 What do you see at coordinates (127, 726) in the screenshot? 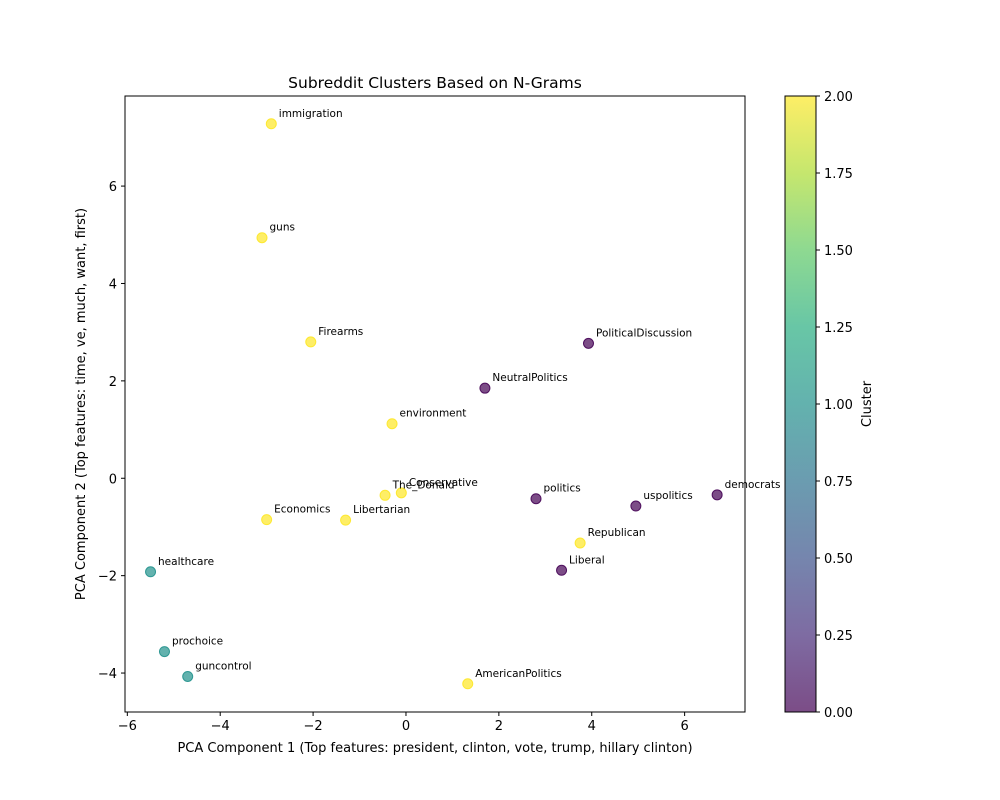
I see `x-tick-label: −6` at bounding box center [127, 726].